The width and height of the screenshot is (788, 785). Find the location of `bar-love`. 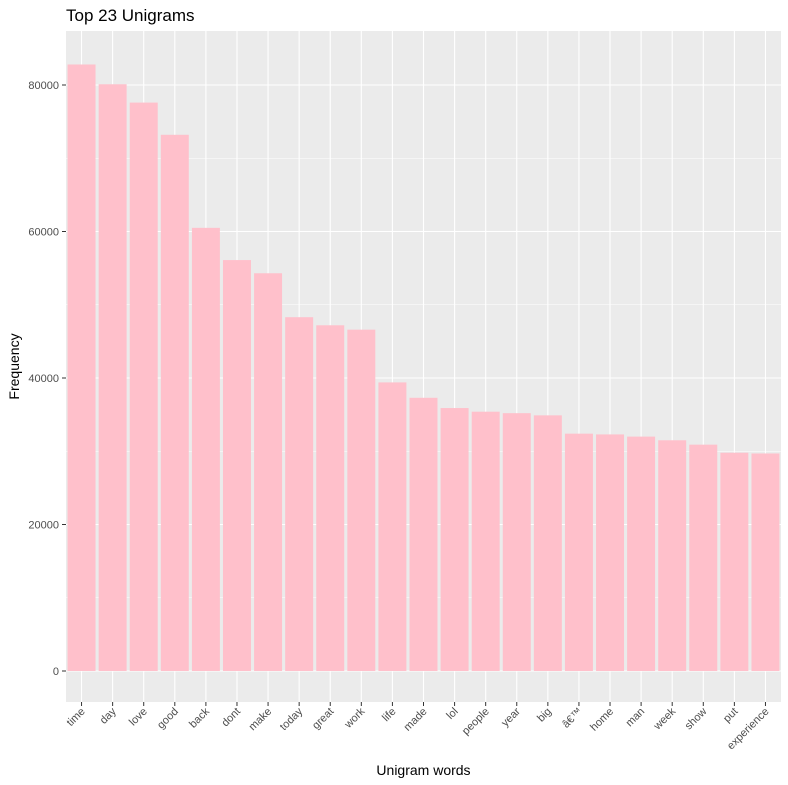

bar-love is located at coordinates (143, 386).